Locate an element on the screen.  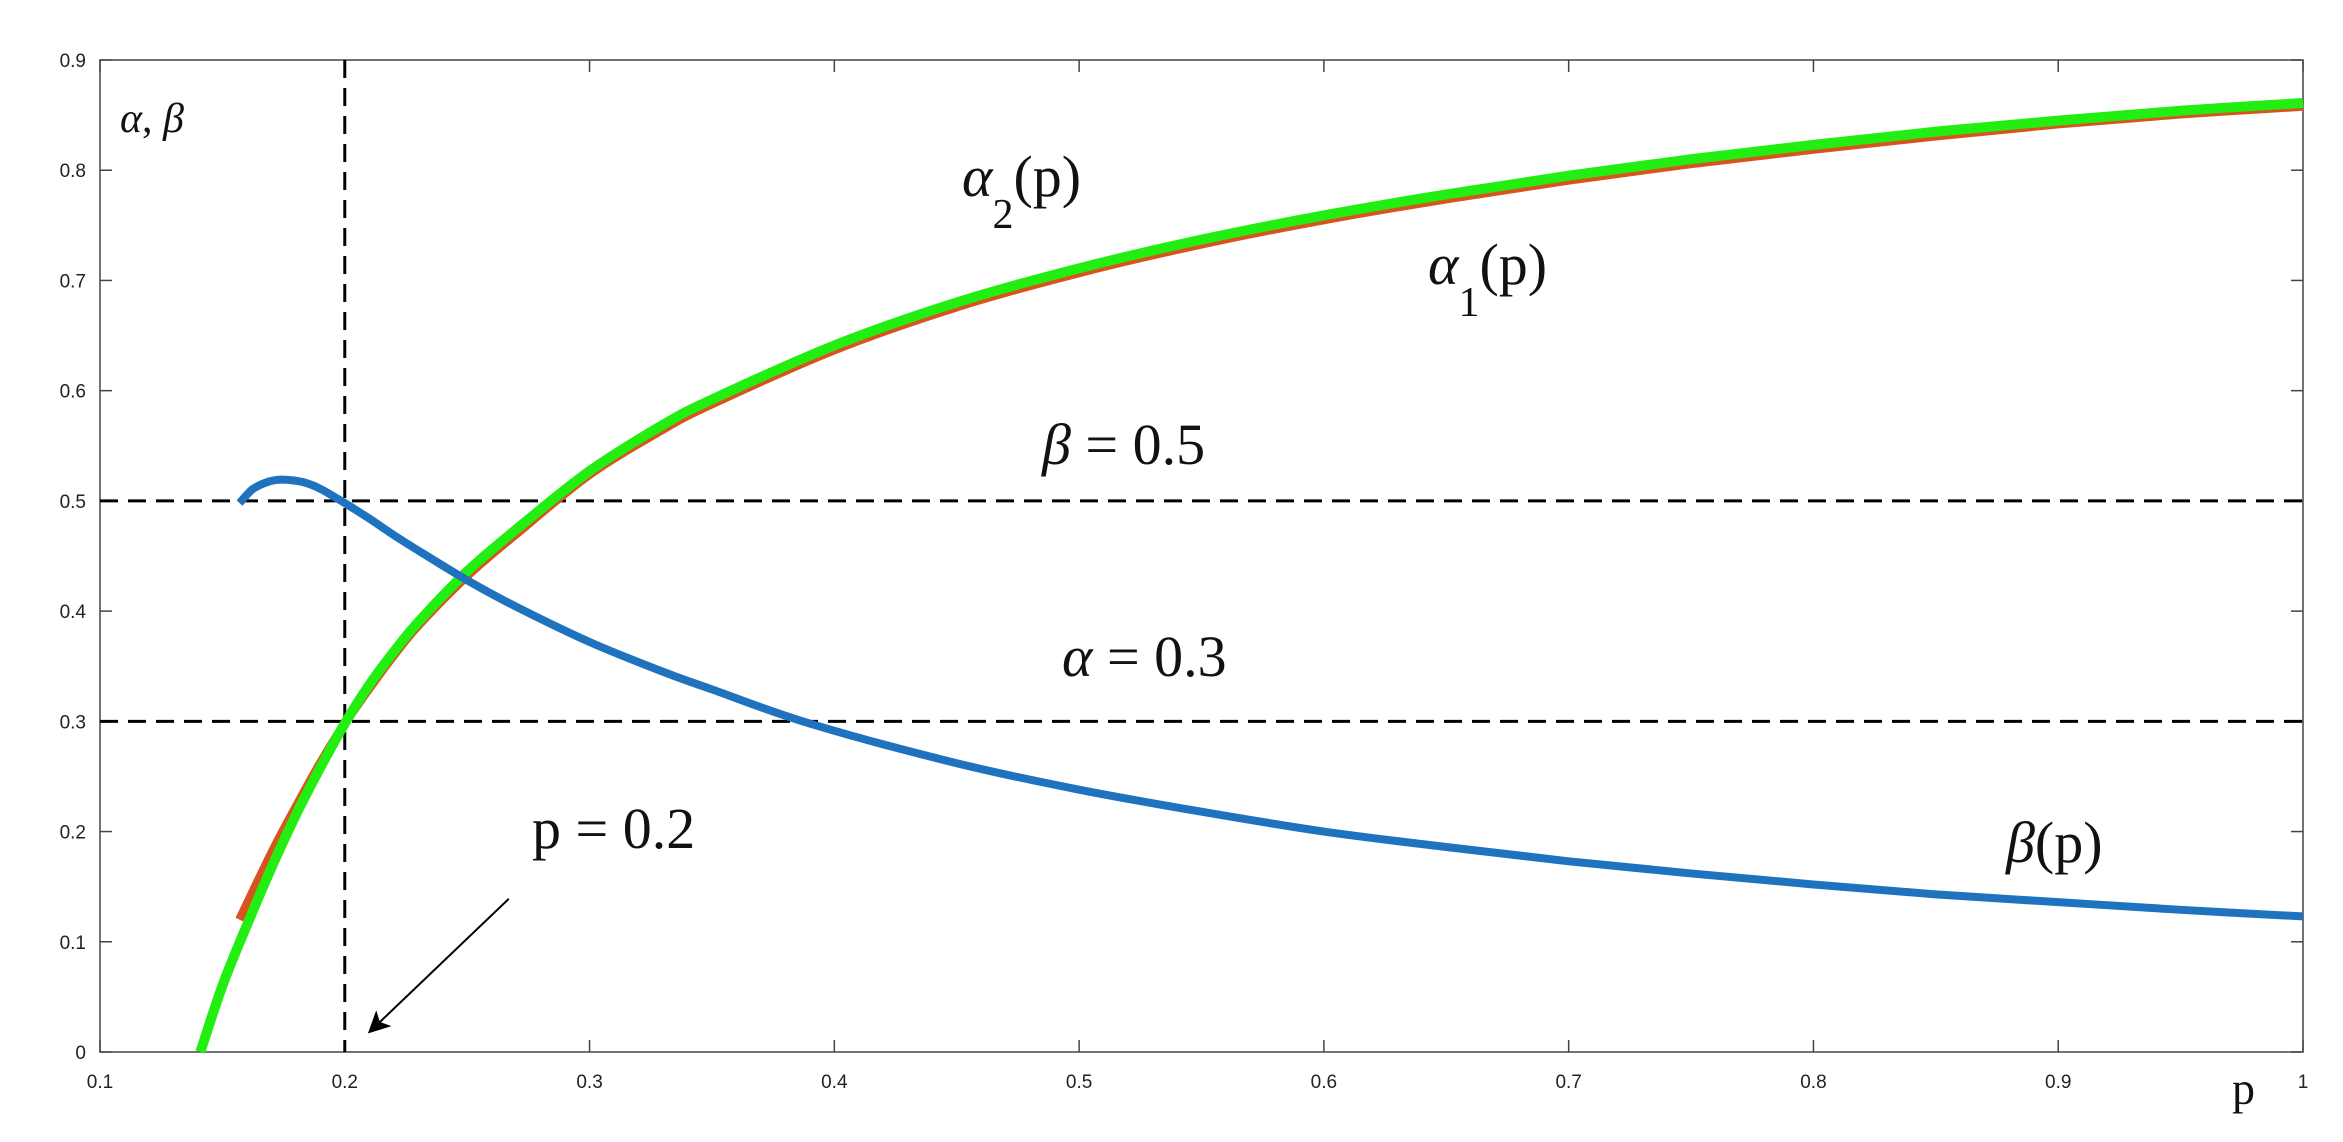
y-tick-label: 0.4 is located at coordinates (73, 612).